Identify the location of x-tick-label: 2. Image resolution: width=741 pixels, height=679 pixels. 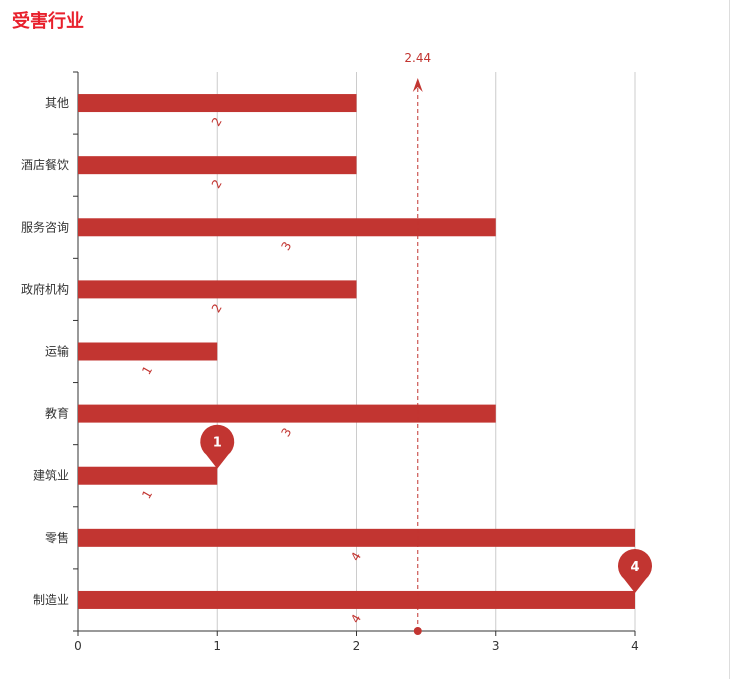
(357, 646).